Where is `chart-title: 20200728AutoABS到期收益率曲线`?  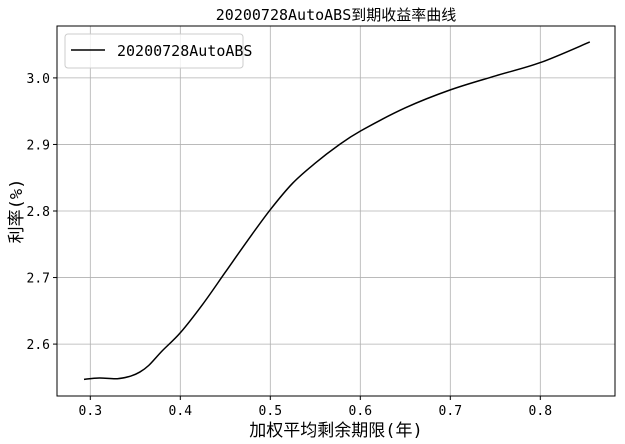 chart-title: 20200728AutoABS到期收益率曲线 is located at coordinates (336, 15).